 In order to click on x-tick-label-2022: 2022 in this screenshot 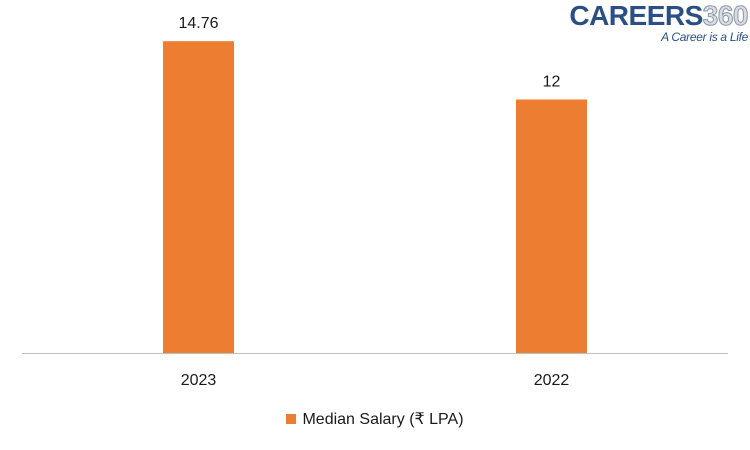, I will do `click(552, 380)`.